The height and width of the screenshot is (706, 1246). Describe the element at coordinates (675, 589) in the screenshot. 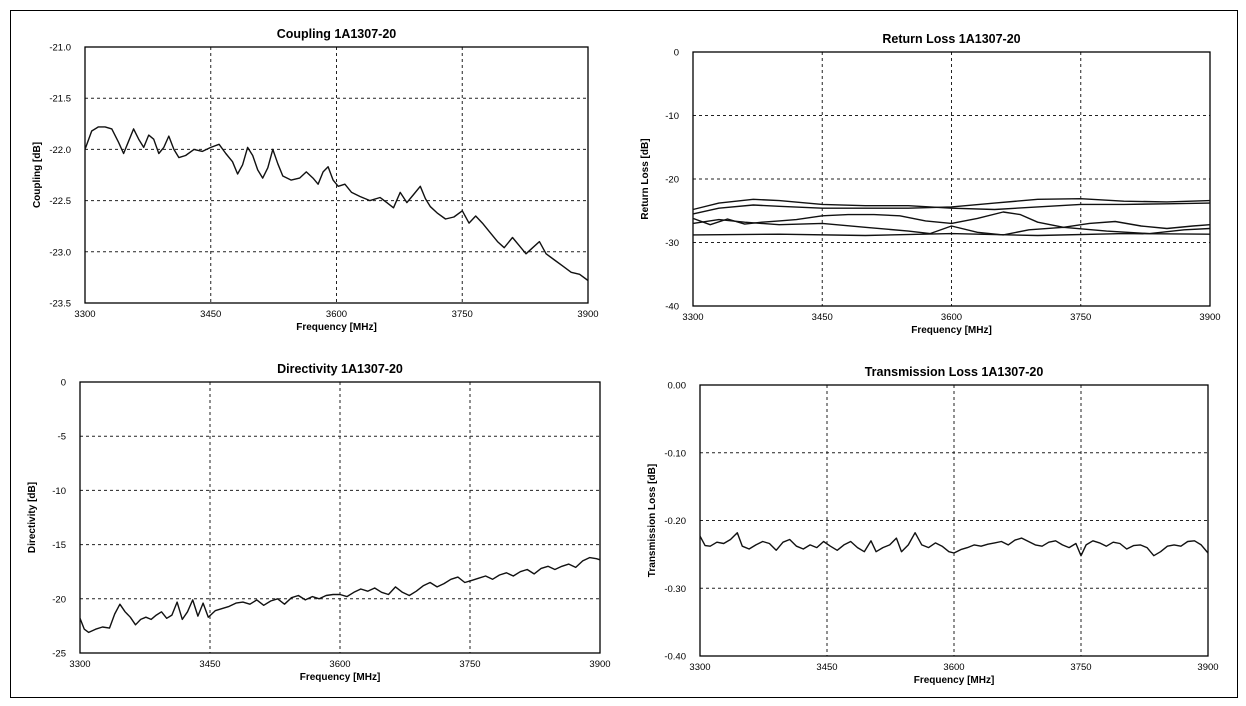

I see `y-tick-label: -0.30` at that location.